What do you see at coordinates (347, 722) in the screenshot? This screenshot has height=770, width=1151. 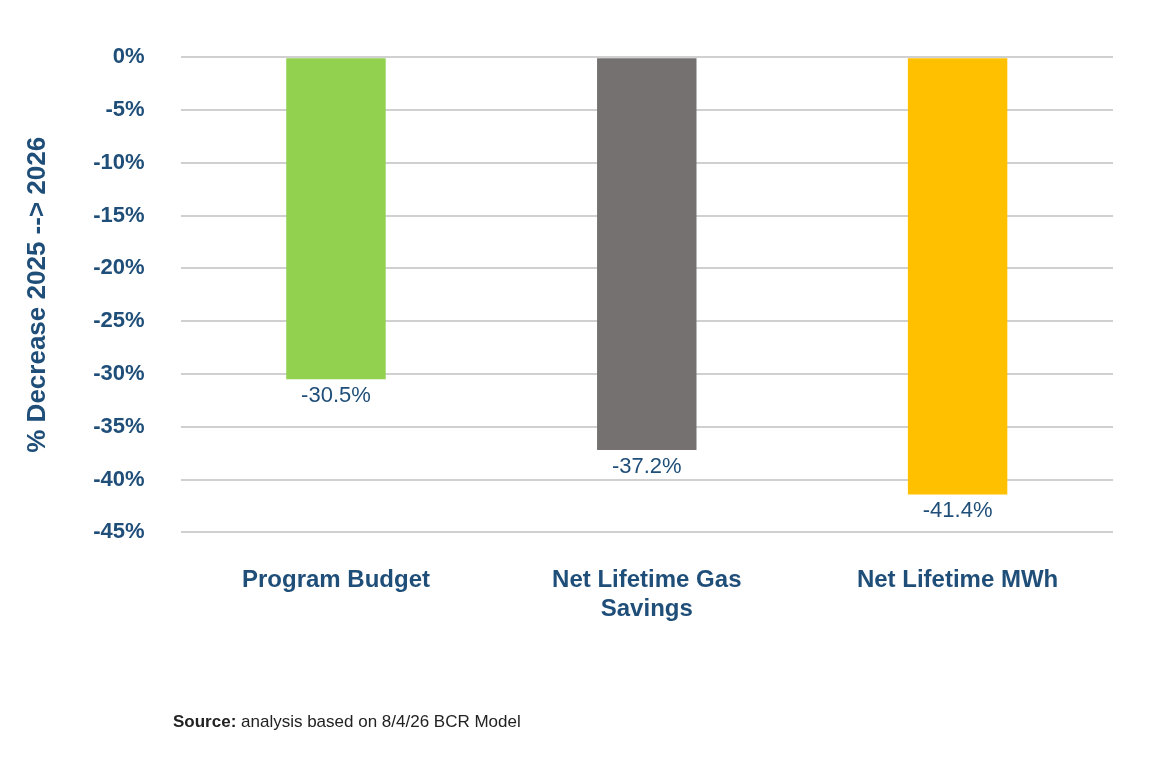 I see `source-note: Source: analysis based on 8/4/26 BCR Model` at bounding box center [347, 722].